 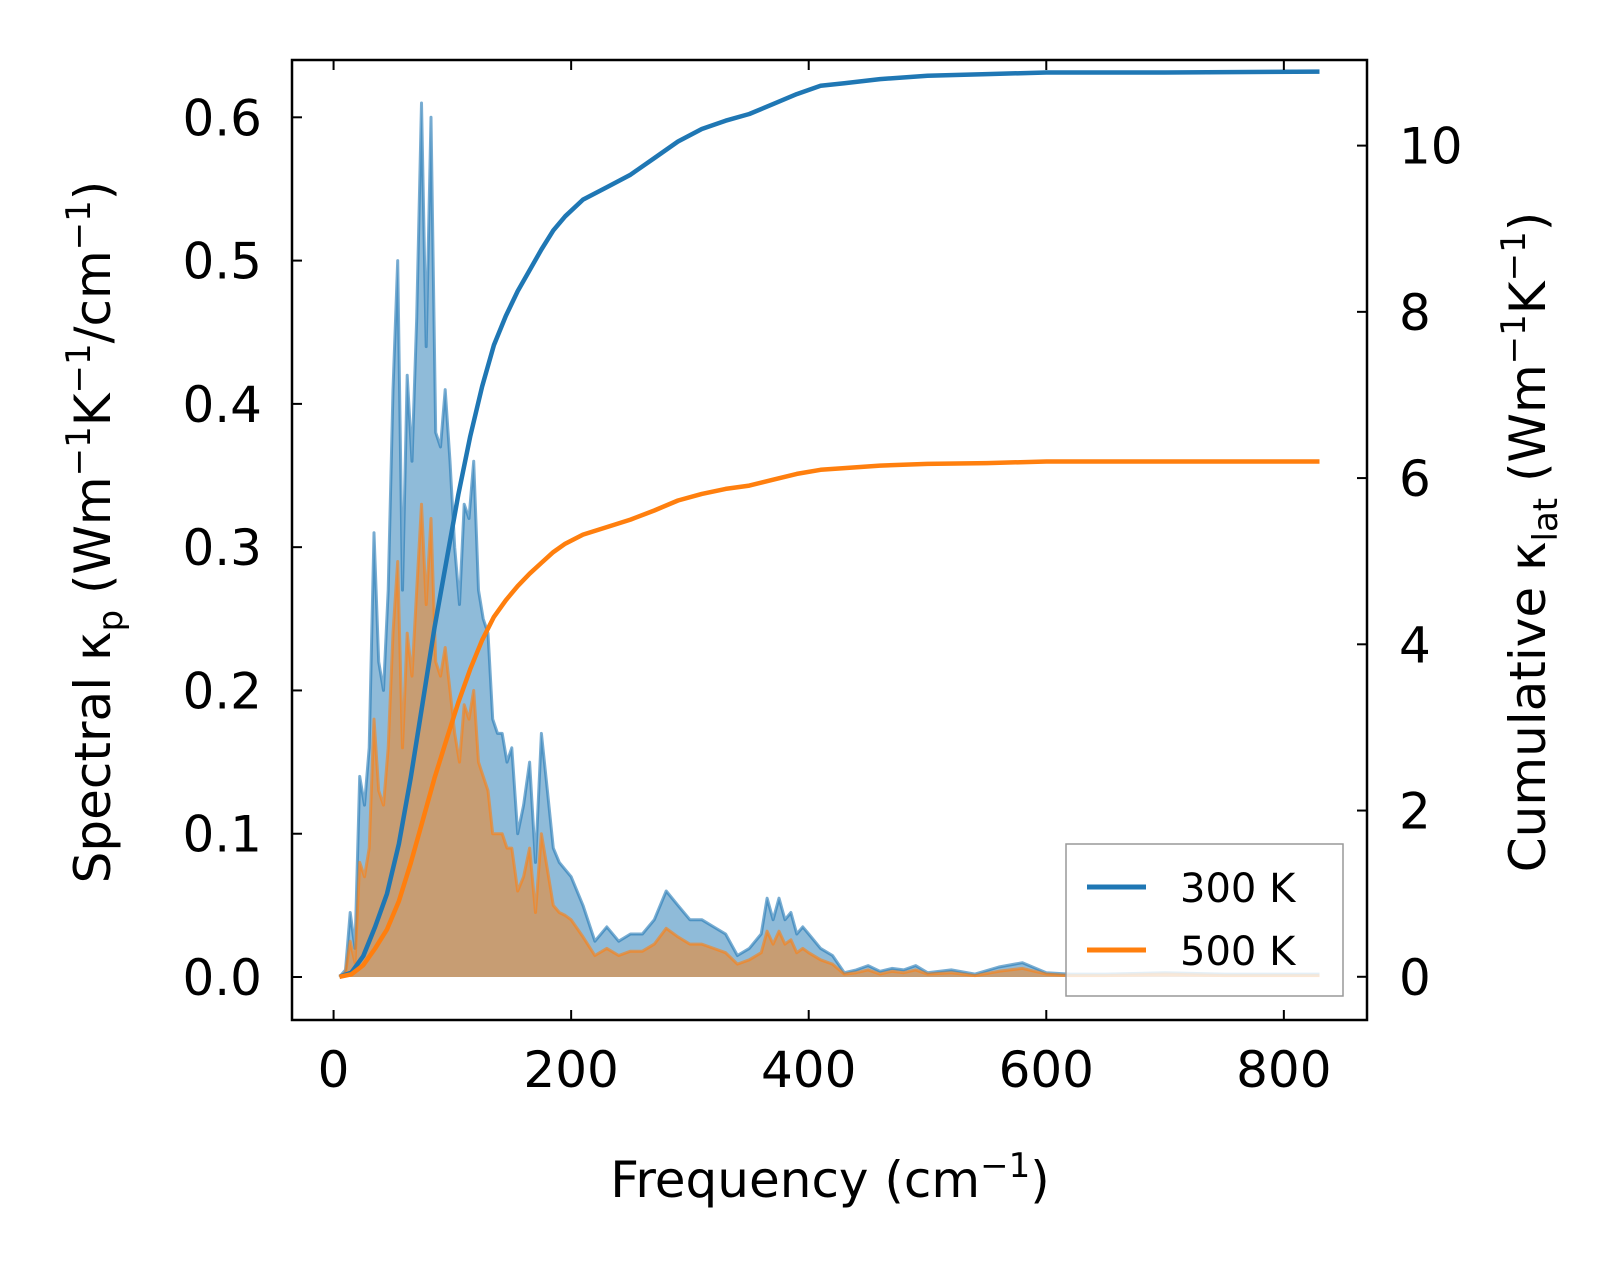 I want to click on y-left-tick-label: 0.0, so click(x=222, y=978).